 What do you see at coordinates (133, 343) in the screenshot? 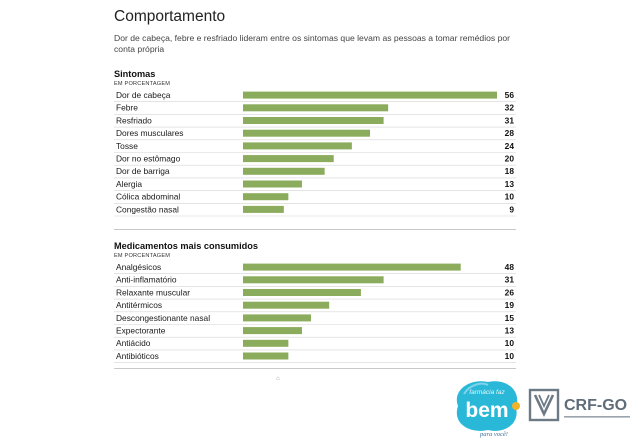
I see `medicine-category-label: Antiácido` at bounding box center [133, 343].